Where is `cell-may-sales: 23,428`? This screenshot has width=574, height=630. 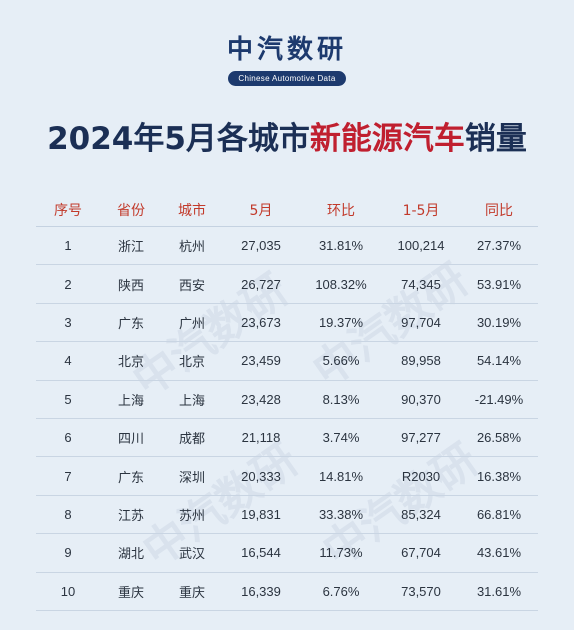 cell-may-sales: 23,428 is located at coordinates (261, 399).